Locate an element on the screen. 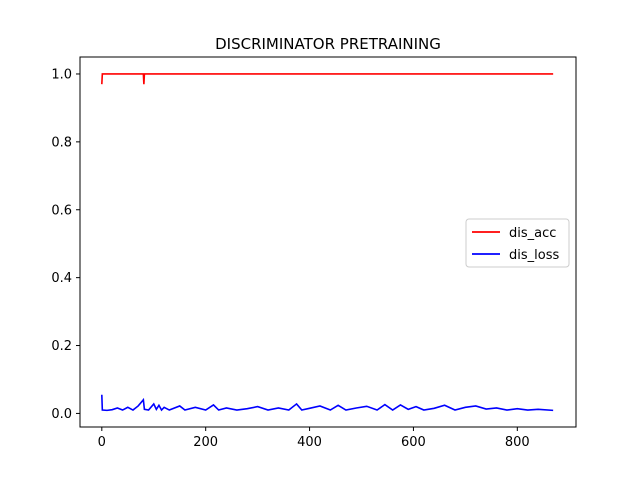 The width and height of the screenshot is (640, 480). y-tick-label: 0.2 is located at coordinates (61, 346).